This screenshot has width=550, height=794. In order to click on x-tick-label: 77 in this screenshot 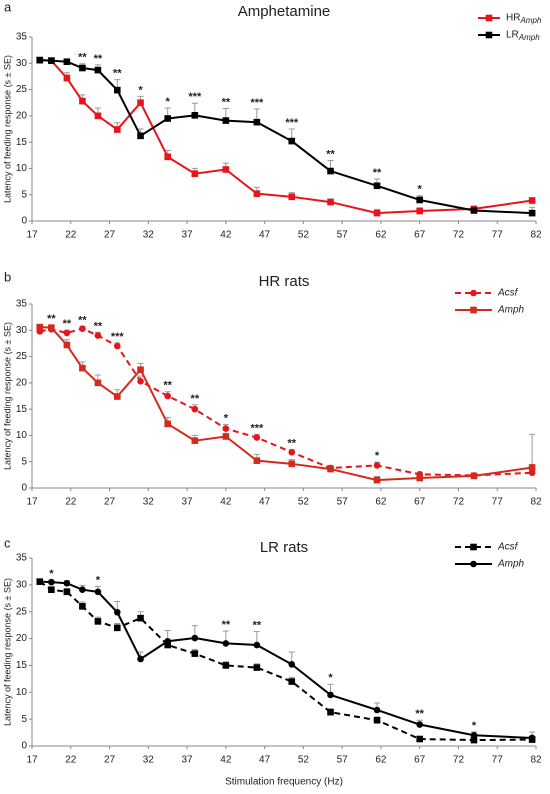, I will do `click(498, 502)`.